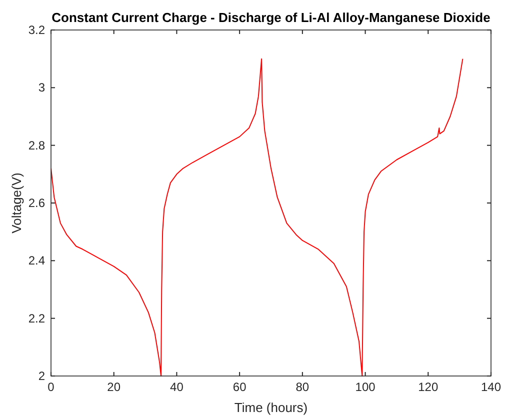 The width and height of the screenshot is (525, 418). What do you see at coordinates (37, 145) in the screenshot?
I see `y-tick-label: 2.8` at bounding box center [37, 145].